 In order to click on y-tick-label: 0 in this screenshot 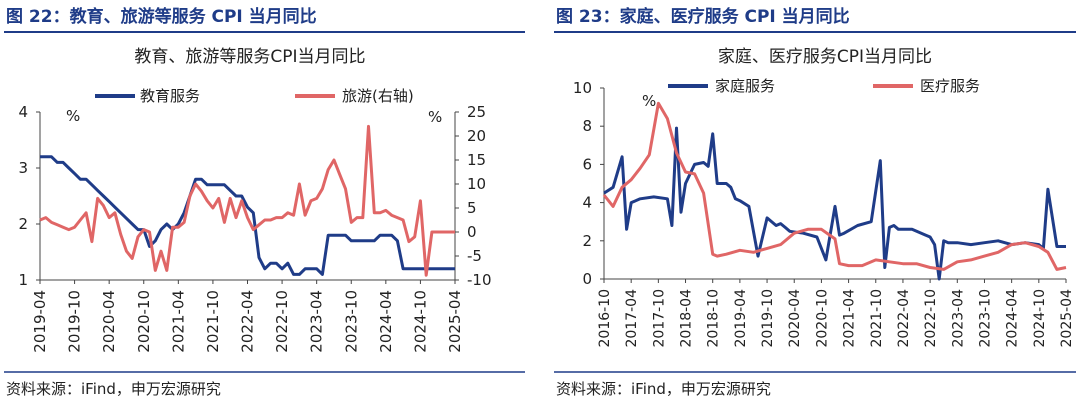, I will do `click(587, 279)`.